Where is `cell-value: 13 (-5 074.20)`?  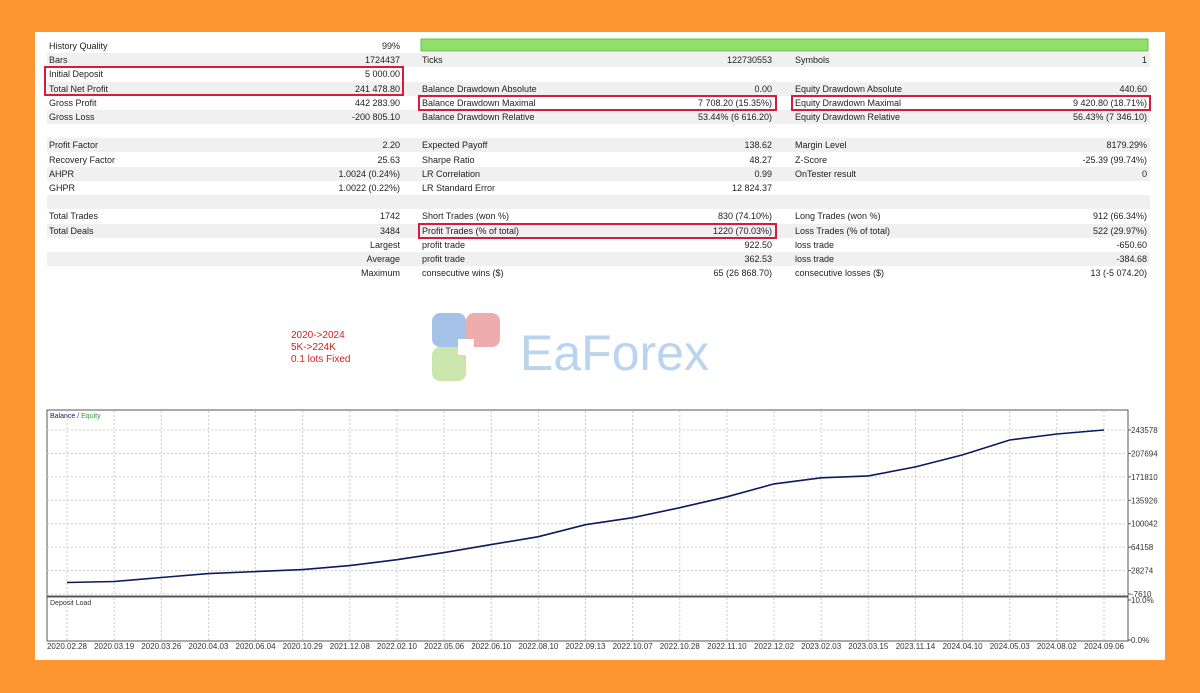
cell-value: 13 (-5 074.20) is located at coordinates (1118, 273).